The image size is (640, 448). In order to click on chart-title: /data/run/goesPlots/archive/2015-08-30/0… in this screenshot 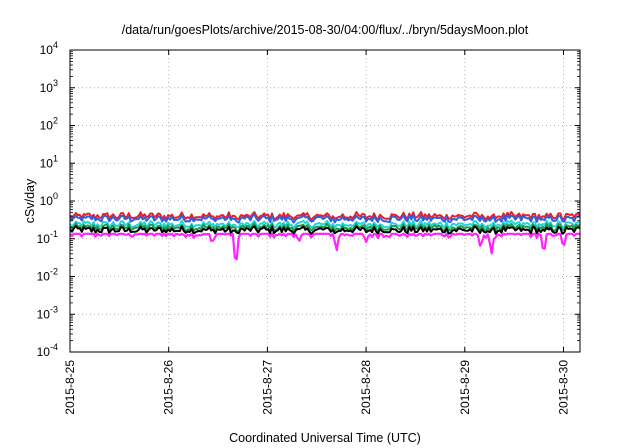, I will do `click(325, 30)`.